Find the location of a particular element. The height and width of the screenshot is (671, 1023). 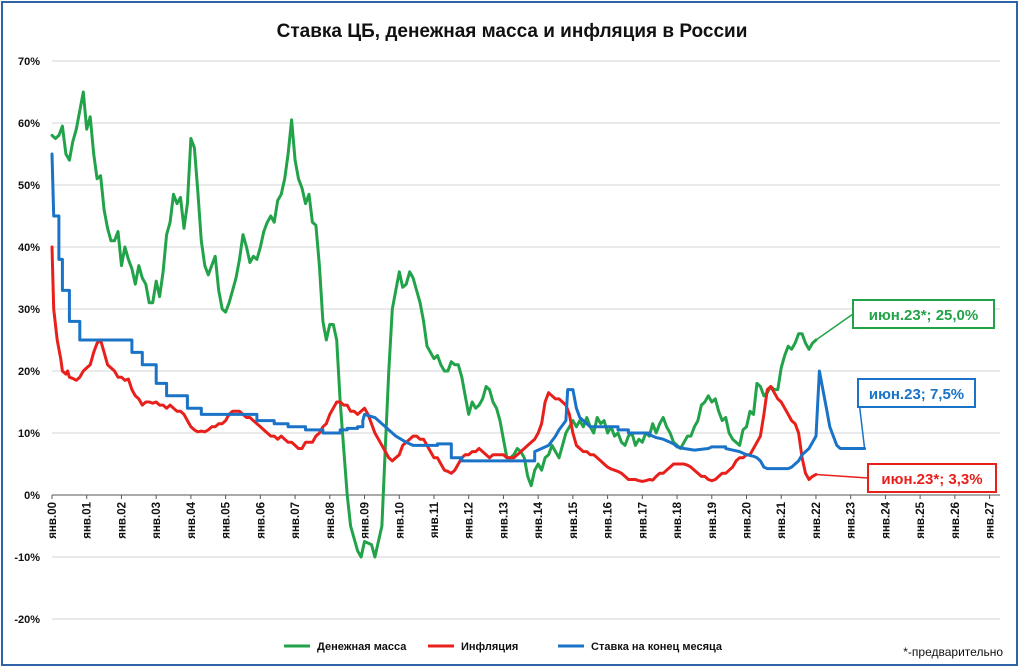

legend-label: Инфляция is located at coordinates (489, 647).